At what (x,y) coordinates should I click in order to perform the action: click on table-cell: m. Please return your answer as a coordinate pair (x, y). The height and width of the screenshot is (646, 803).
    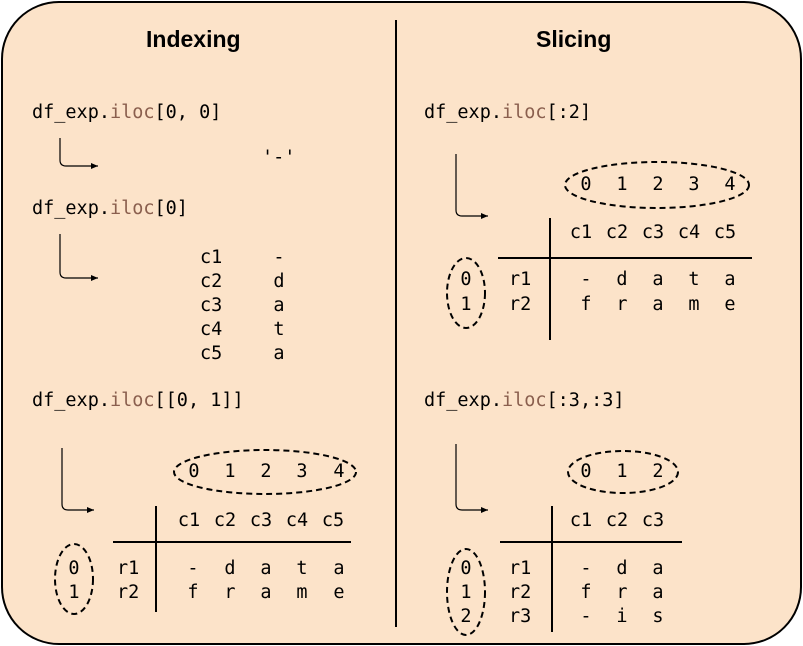
    Looking at the image, I should click on (694, 304).